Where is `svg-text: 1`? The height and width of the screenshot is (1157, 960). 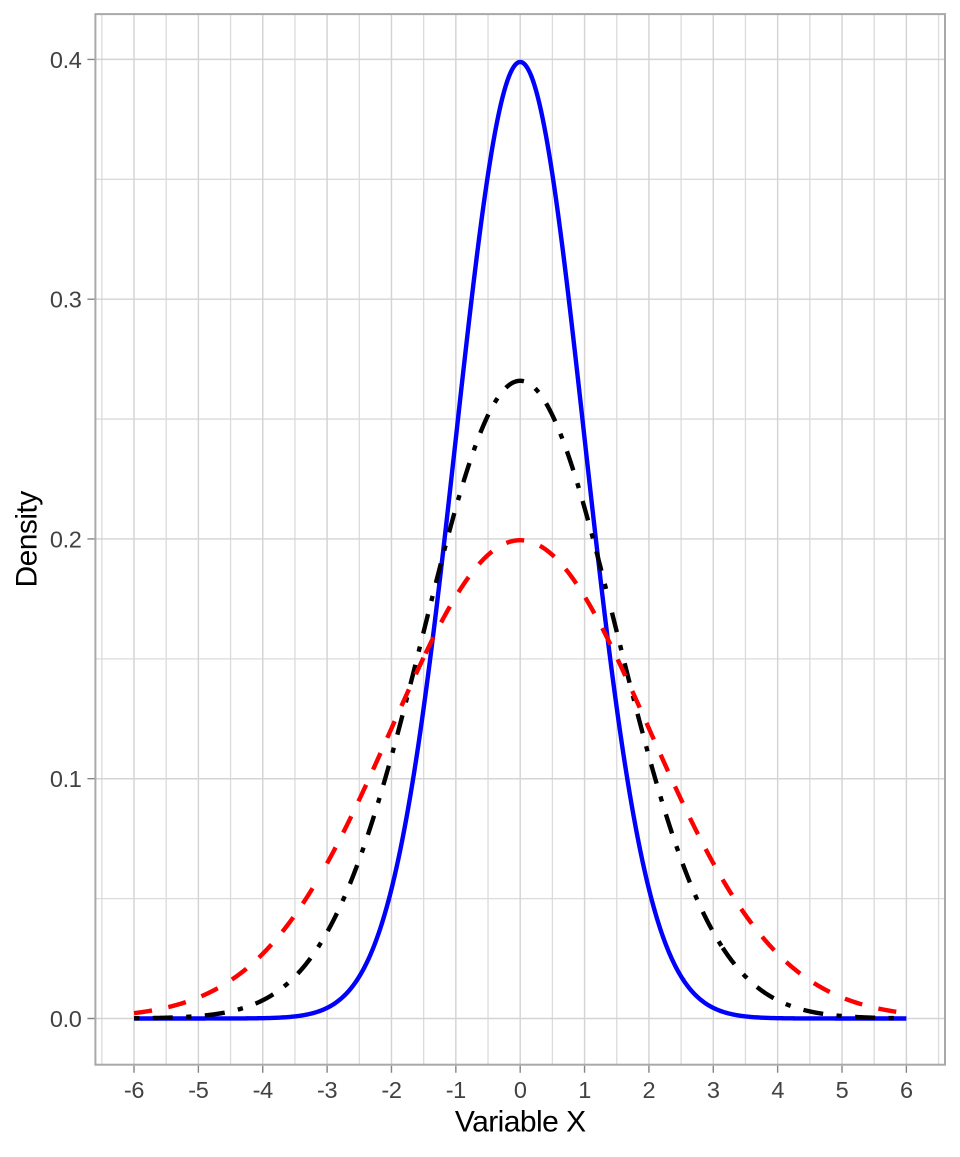 svg-text: 1 is located at coordinates (584, 1090).